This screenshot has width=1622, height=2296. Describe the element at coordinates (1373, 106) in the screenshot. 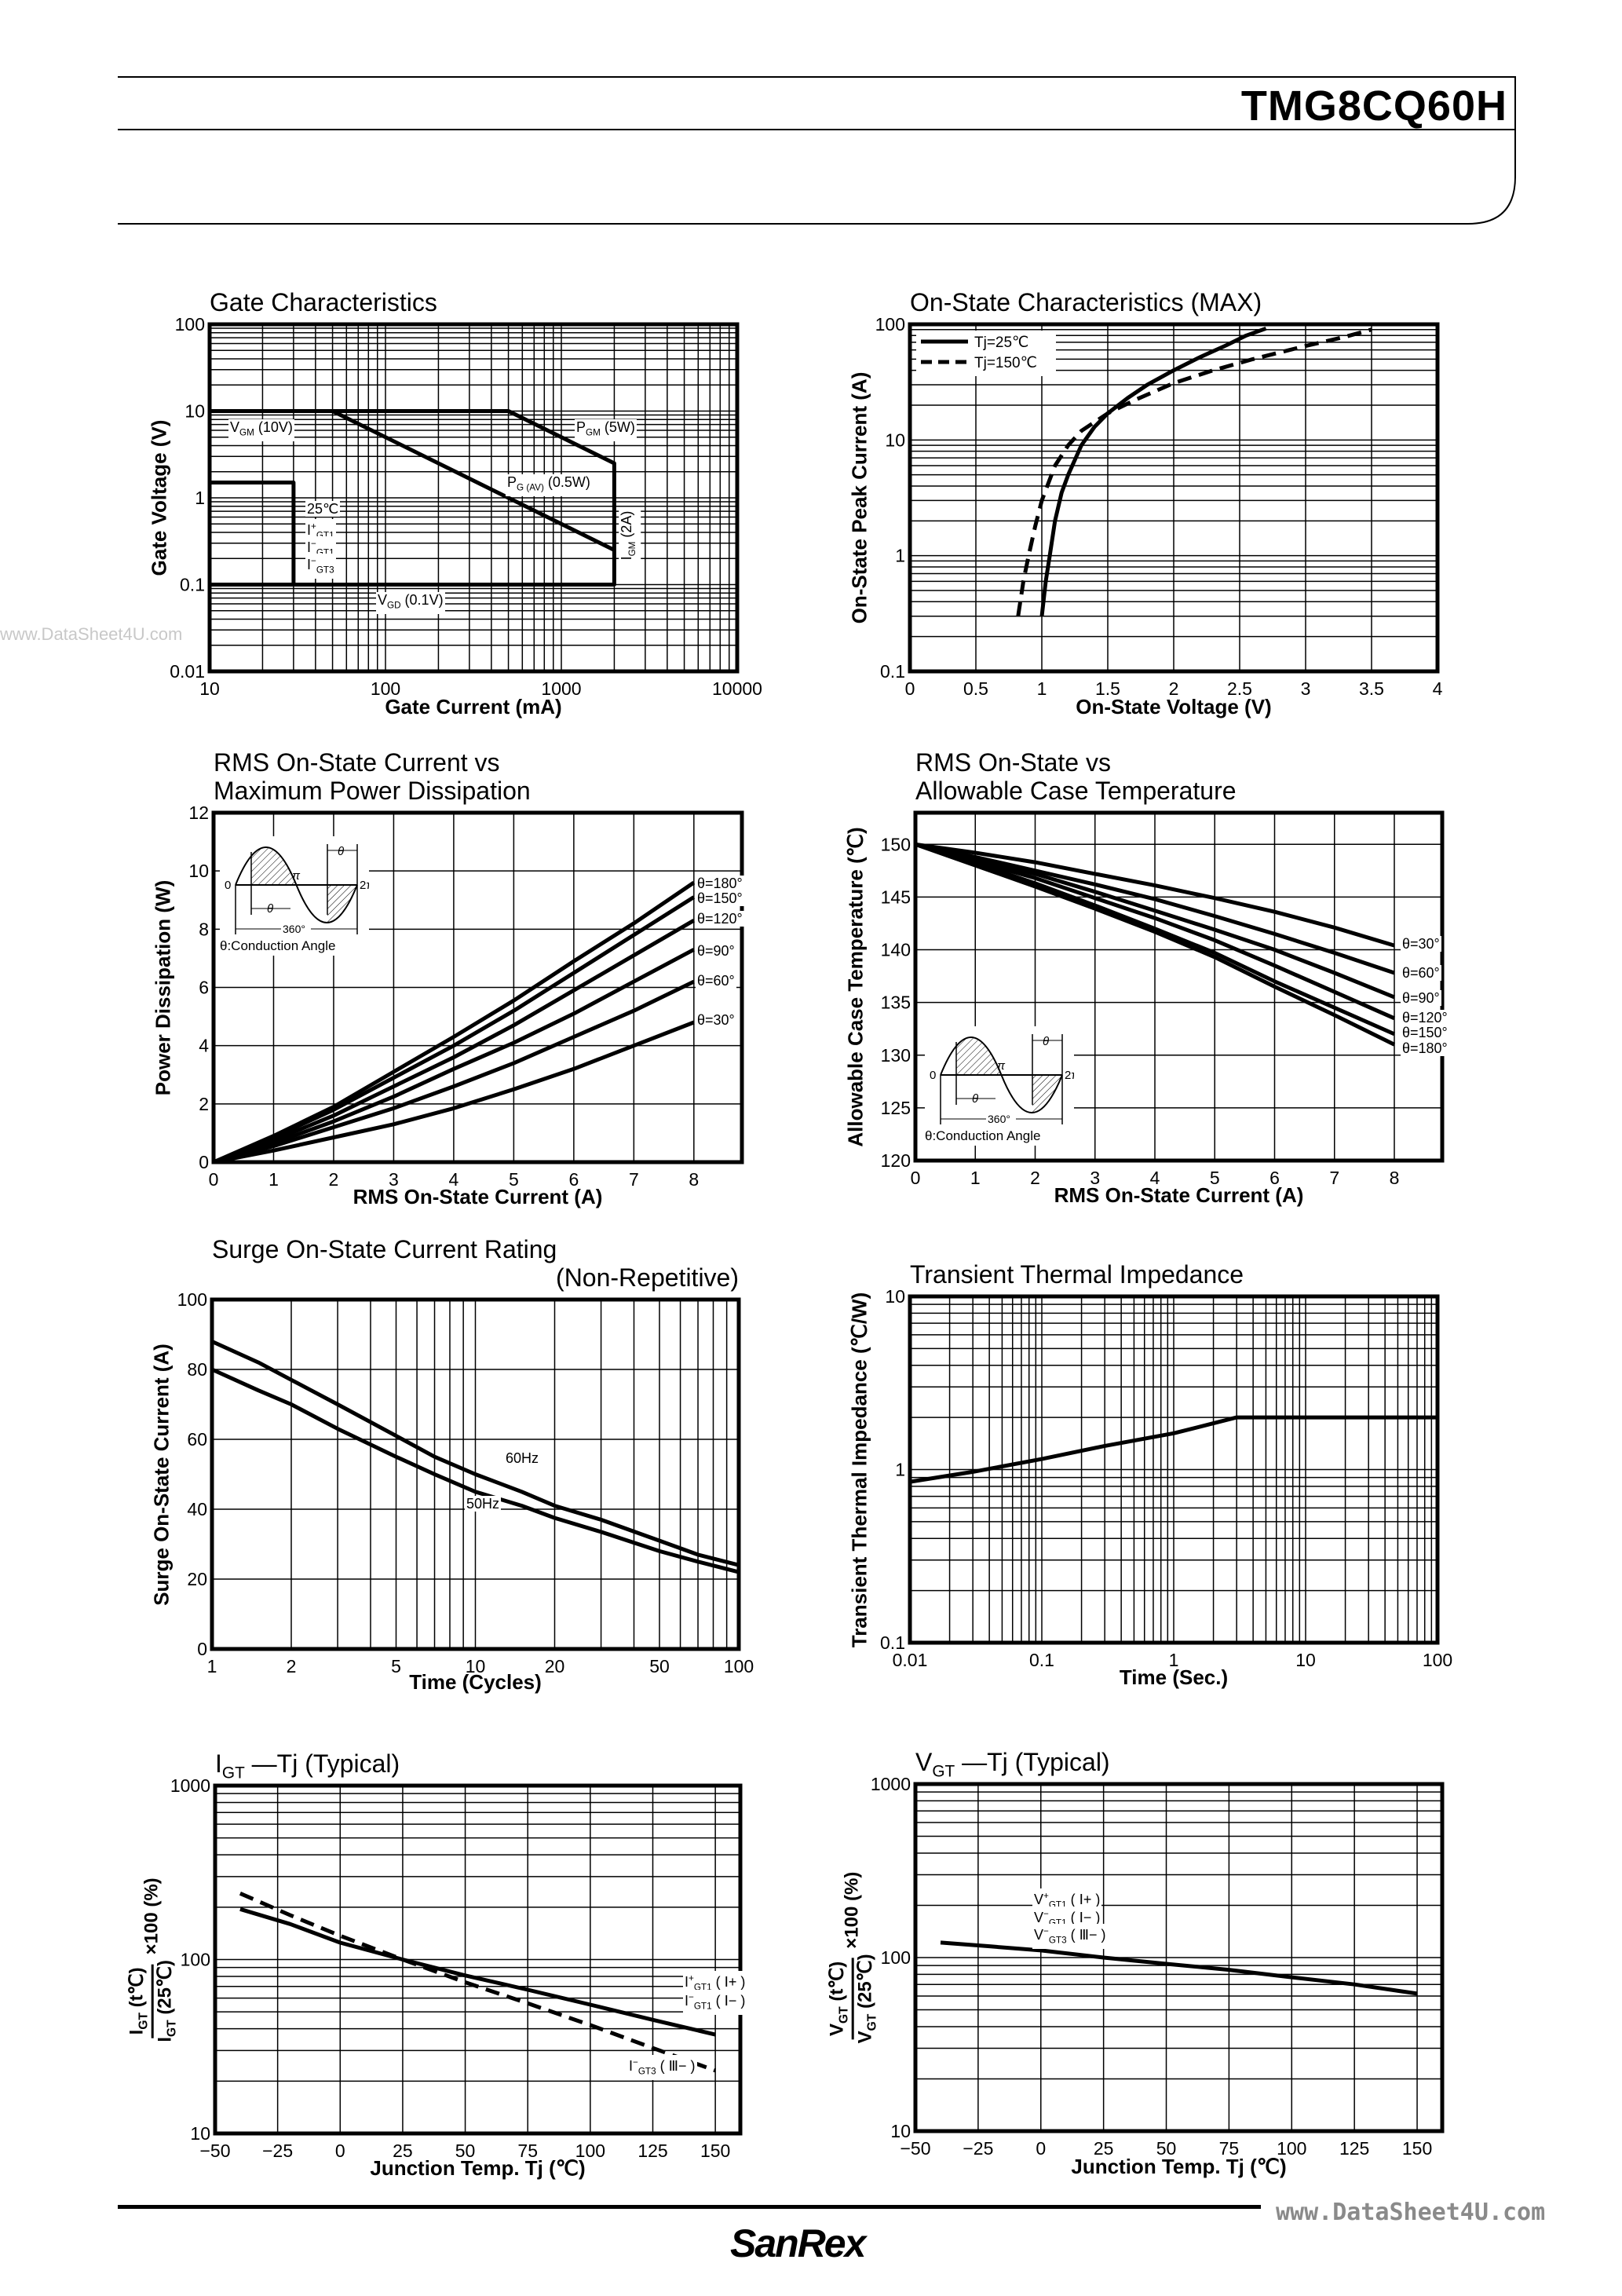

I see `part-number-title: TMG8CQ60H` at that location.